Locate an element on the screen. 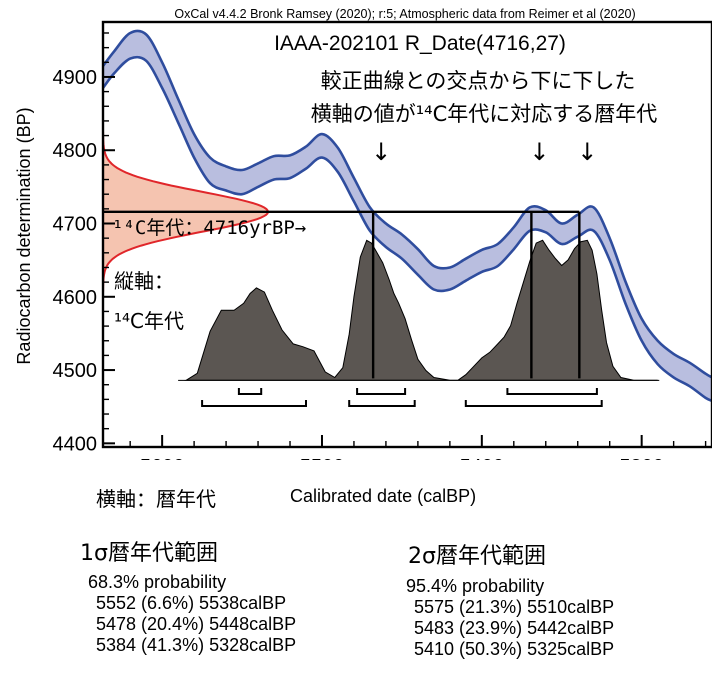  sigma1-range-3: 5384 (41.3%) 5328calBP is located at coordinates (196, 645).